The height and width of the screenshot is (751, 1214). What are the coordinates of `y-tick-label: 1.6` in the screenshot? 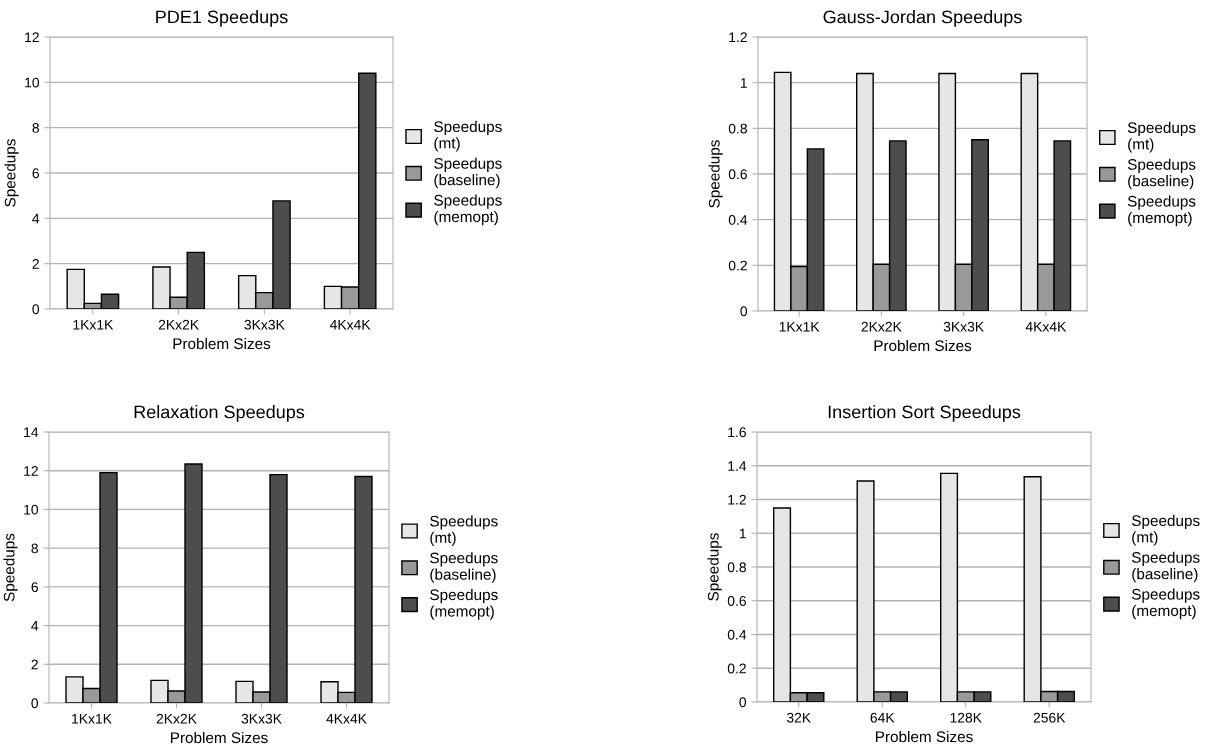 It's located at (737, 432).